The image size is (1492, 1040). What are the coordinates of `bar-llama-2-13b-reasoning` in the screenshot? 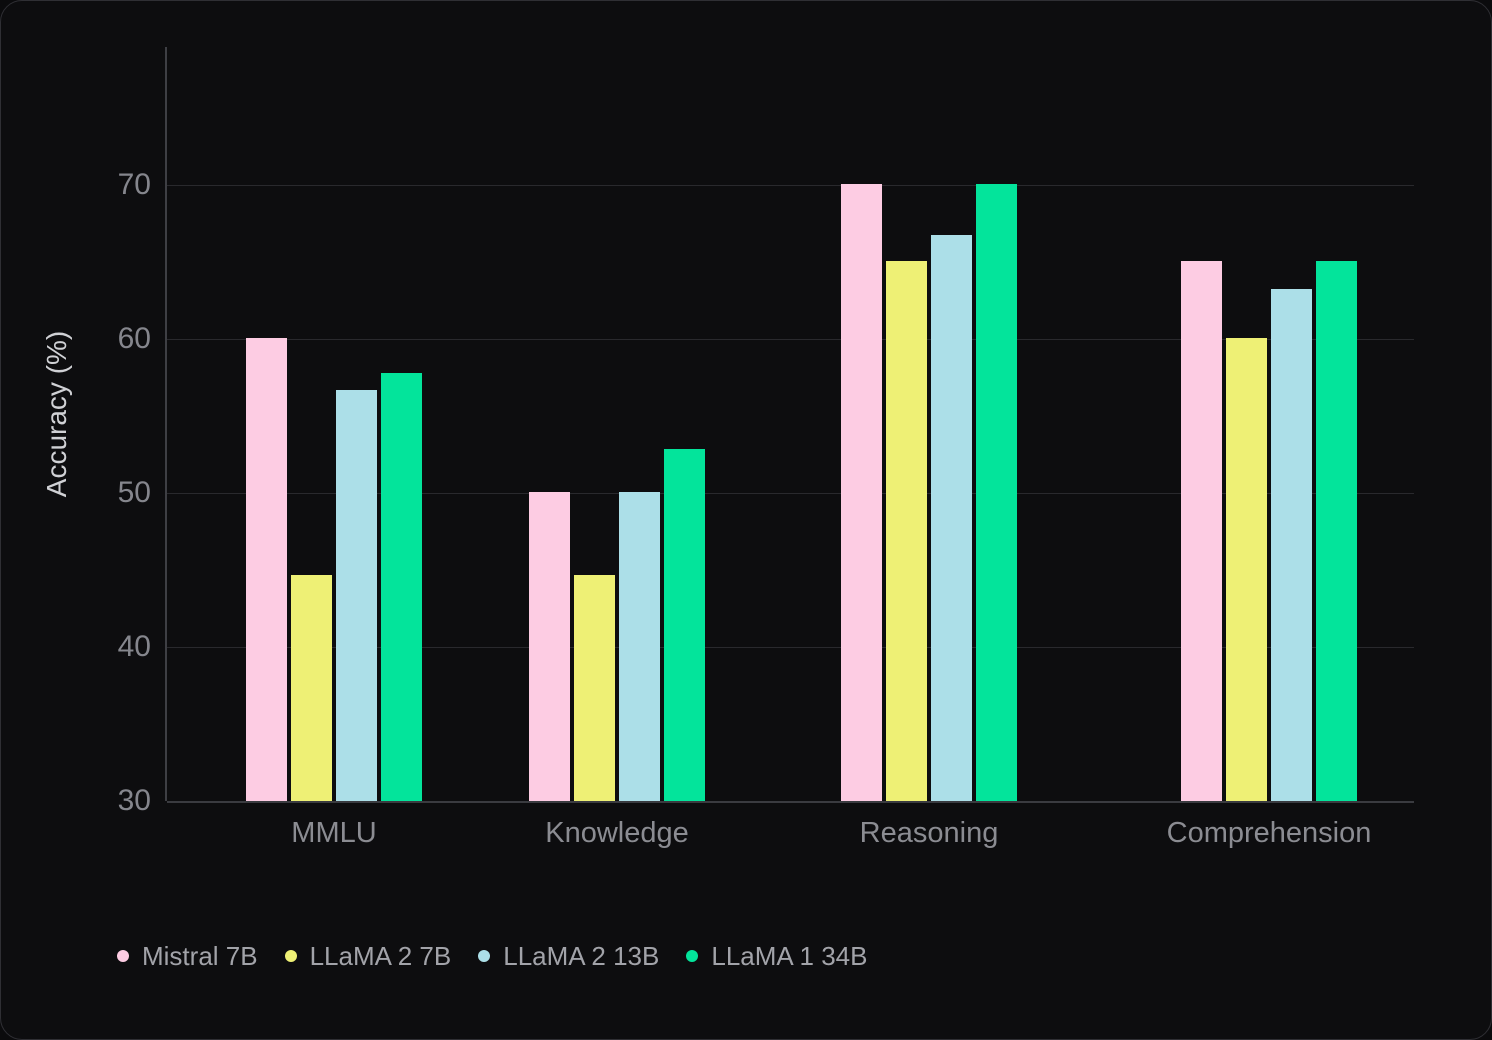 It's located at (951, 517).